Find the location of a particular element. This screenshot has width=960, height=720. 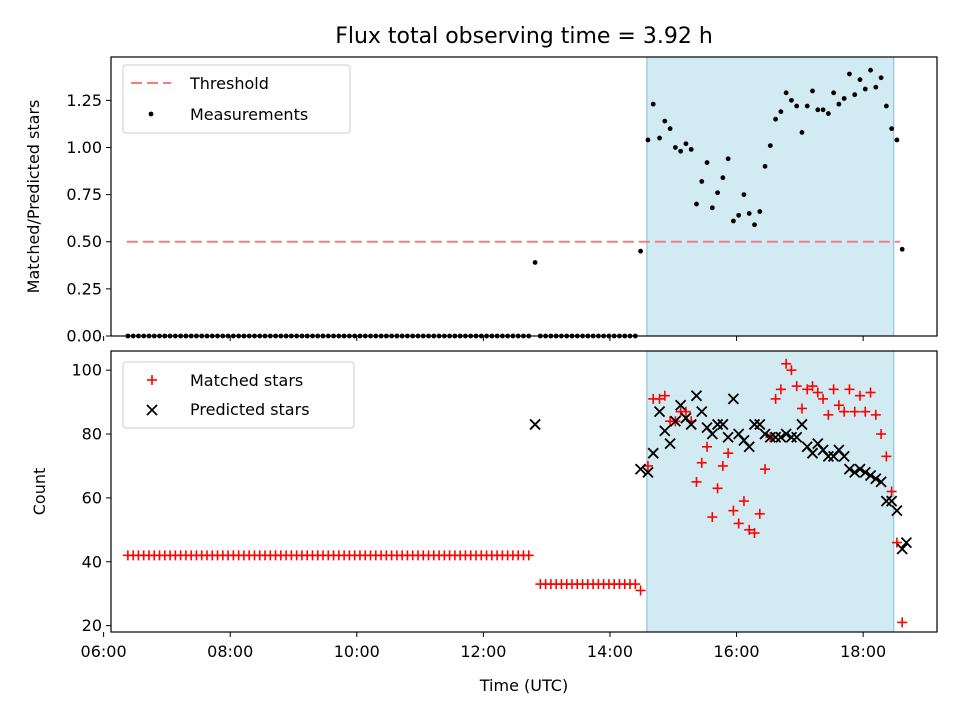

bottom-y-tick-label: 60 is located at coordinates (92, 497).